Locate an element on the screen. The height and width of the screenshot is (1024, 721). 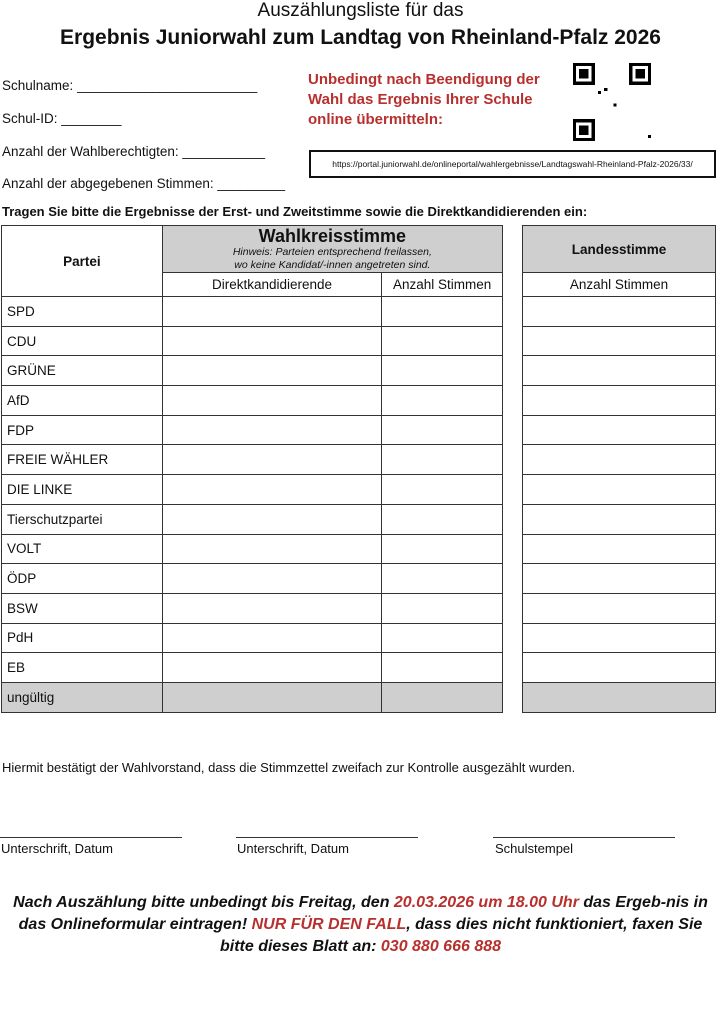
field-blank: ___________ is located at coordinates (223, 151).